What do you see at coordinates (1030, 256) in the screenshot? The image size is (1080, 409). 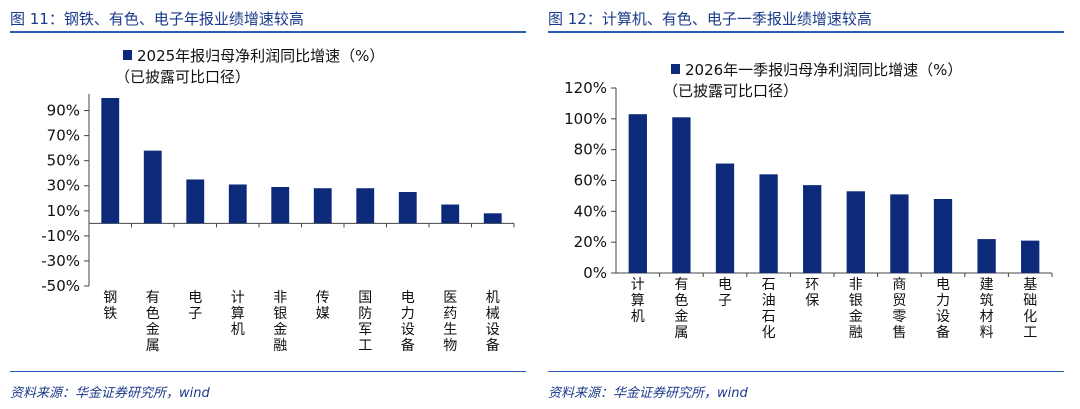 I see `bar-基础化工` at bounding box center [1030, 256].